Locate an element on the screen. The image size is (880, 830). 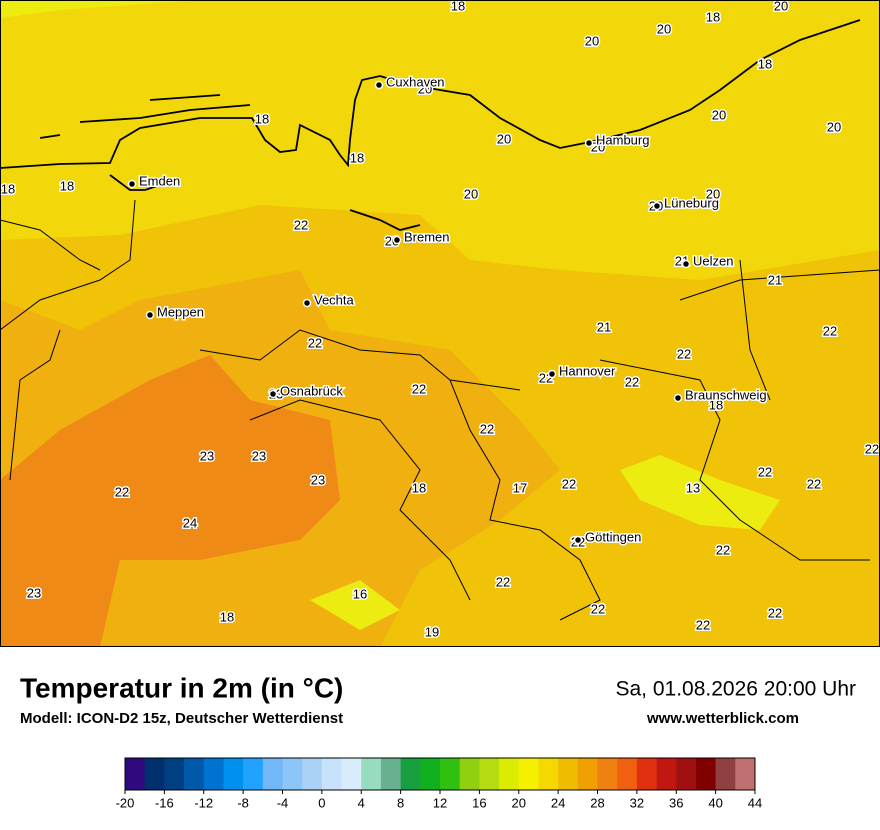
website: www.wetterblick.com is located at coordinates (722, 718).